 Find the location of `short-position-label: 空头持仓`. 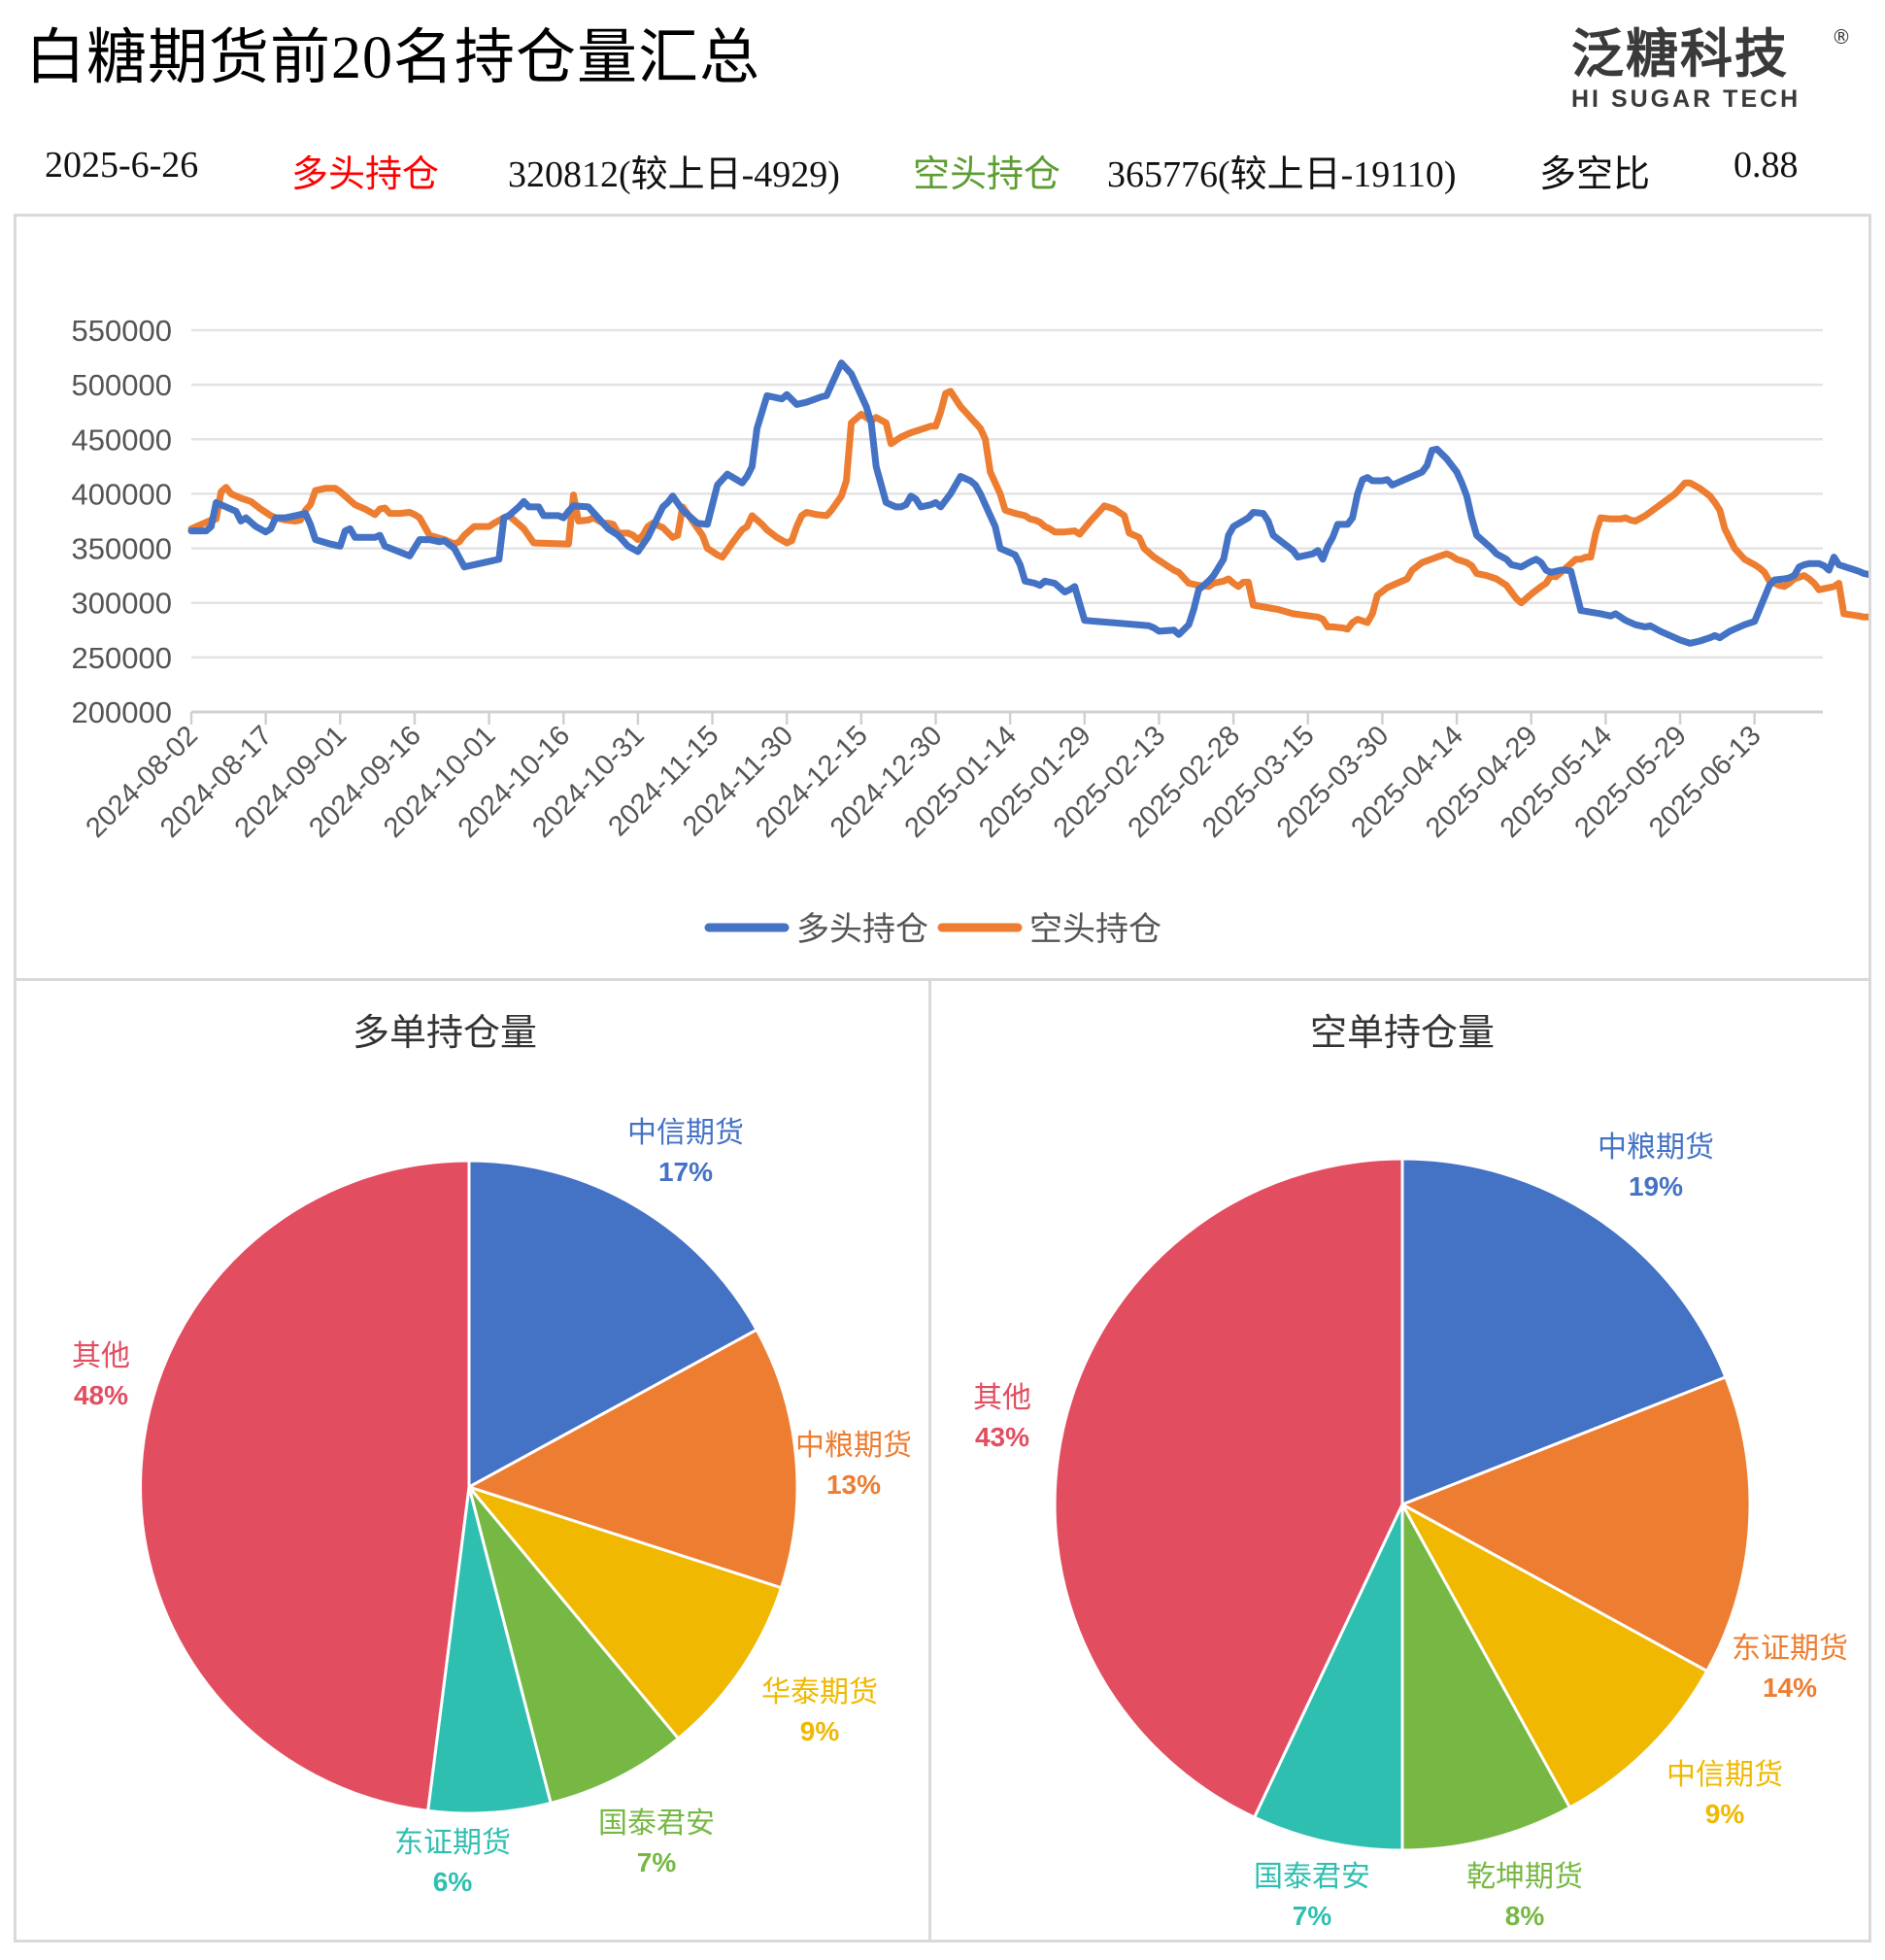

short-position-label: 空头持仓 is located at coordinates (987, 174).